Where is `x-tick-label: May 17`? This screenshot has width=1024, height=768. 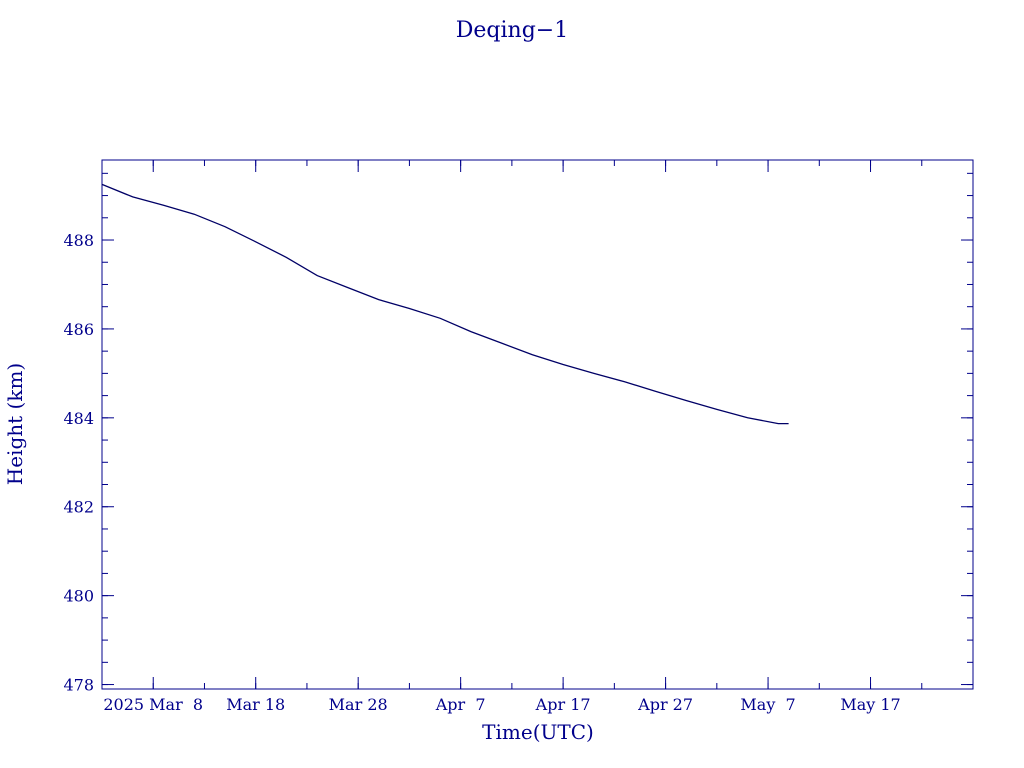
x-tick-label: May 17 is located at coordinates (870, 704).